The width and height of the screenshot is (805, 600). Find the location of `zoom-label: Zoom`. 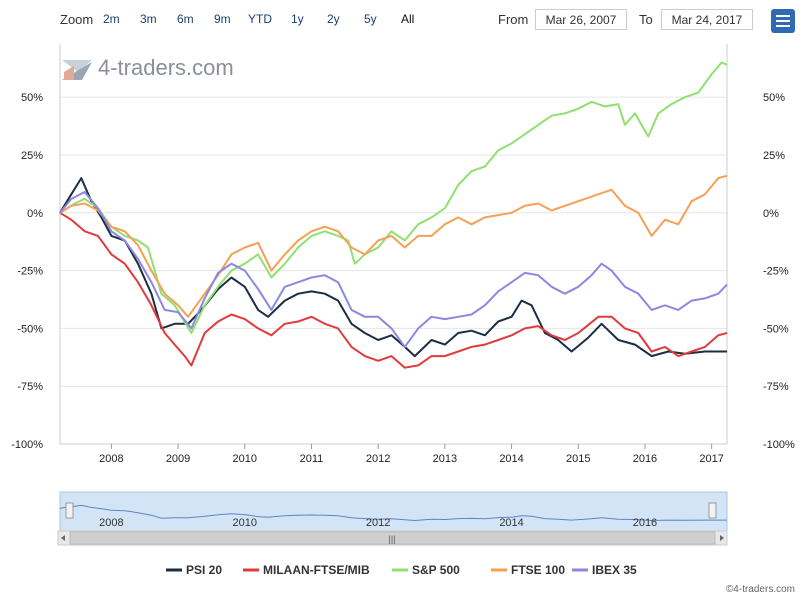

zoom-label: Zoom is located at coordinates (77, 19).